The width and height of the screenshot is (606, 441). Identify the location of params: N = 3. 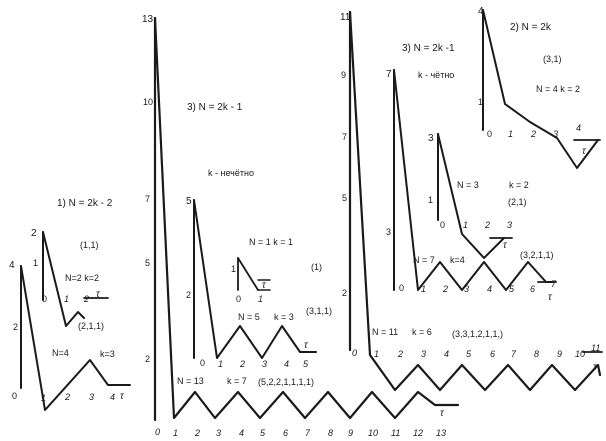
(468, 185).